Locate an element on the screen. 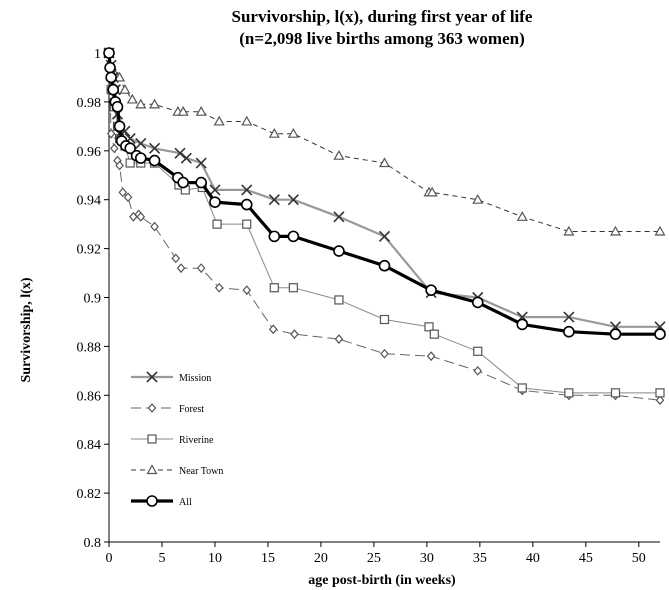 This screenshot has height=590, width=669. x-tick-label: 15 is located at coordinates (268, 558).